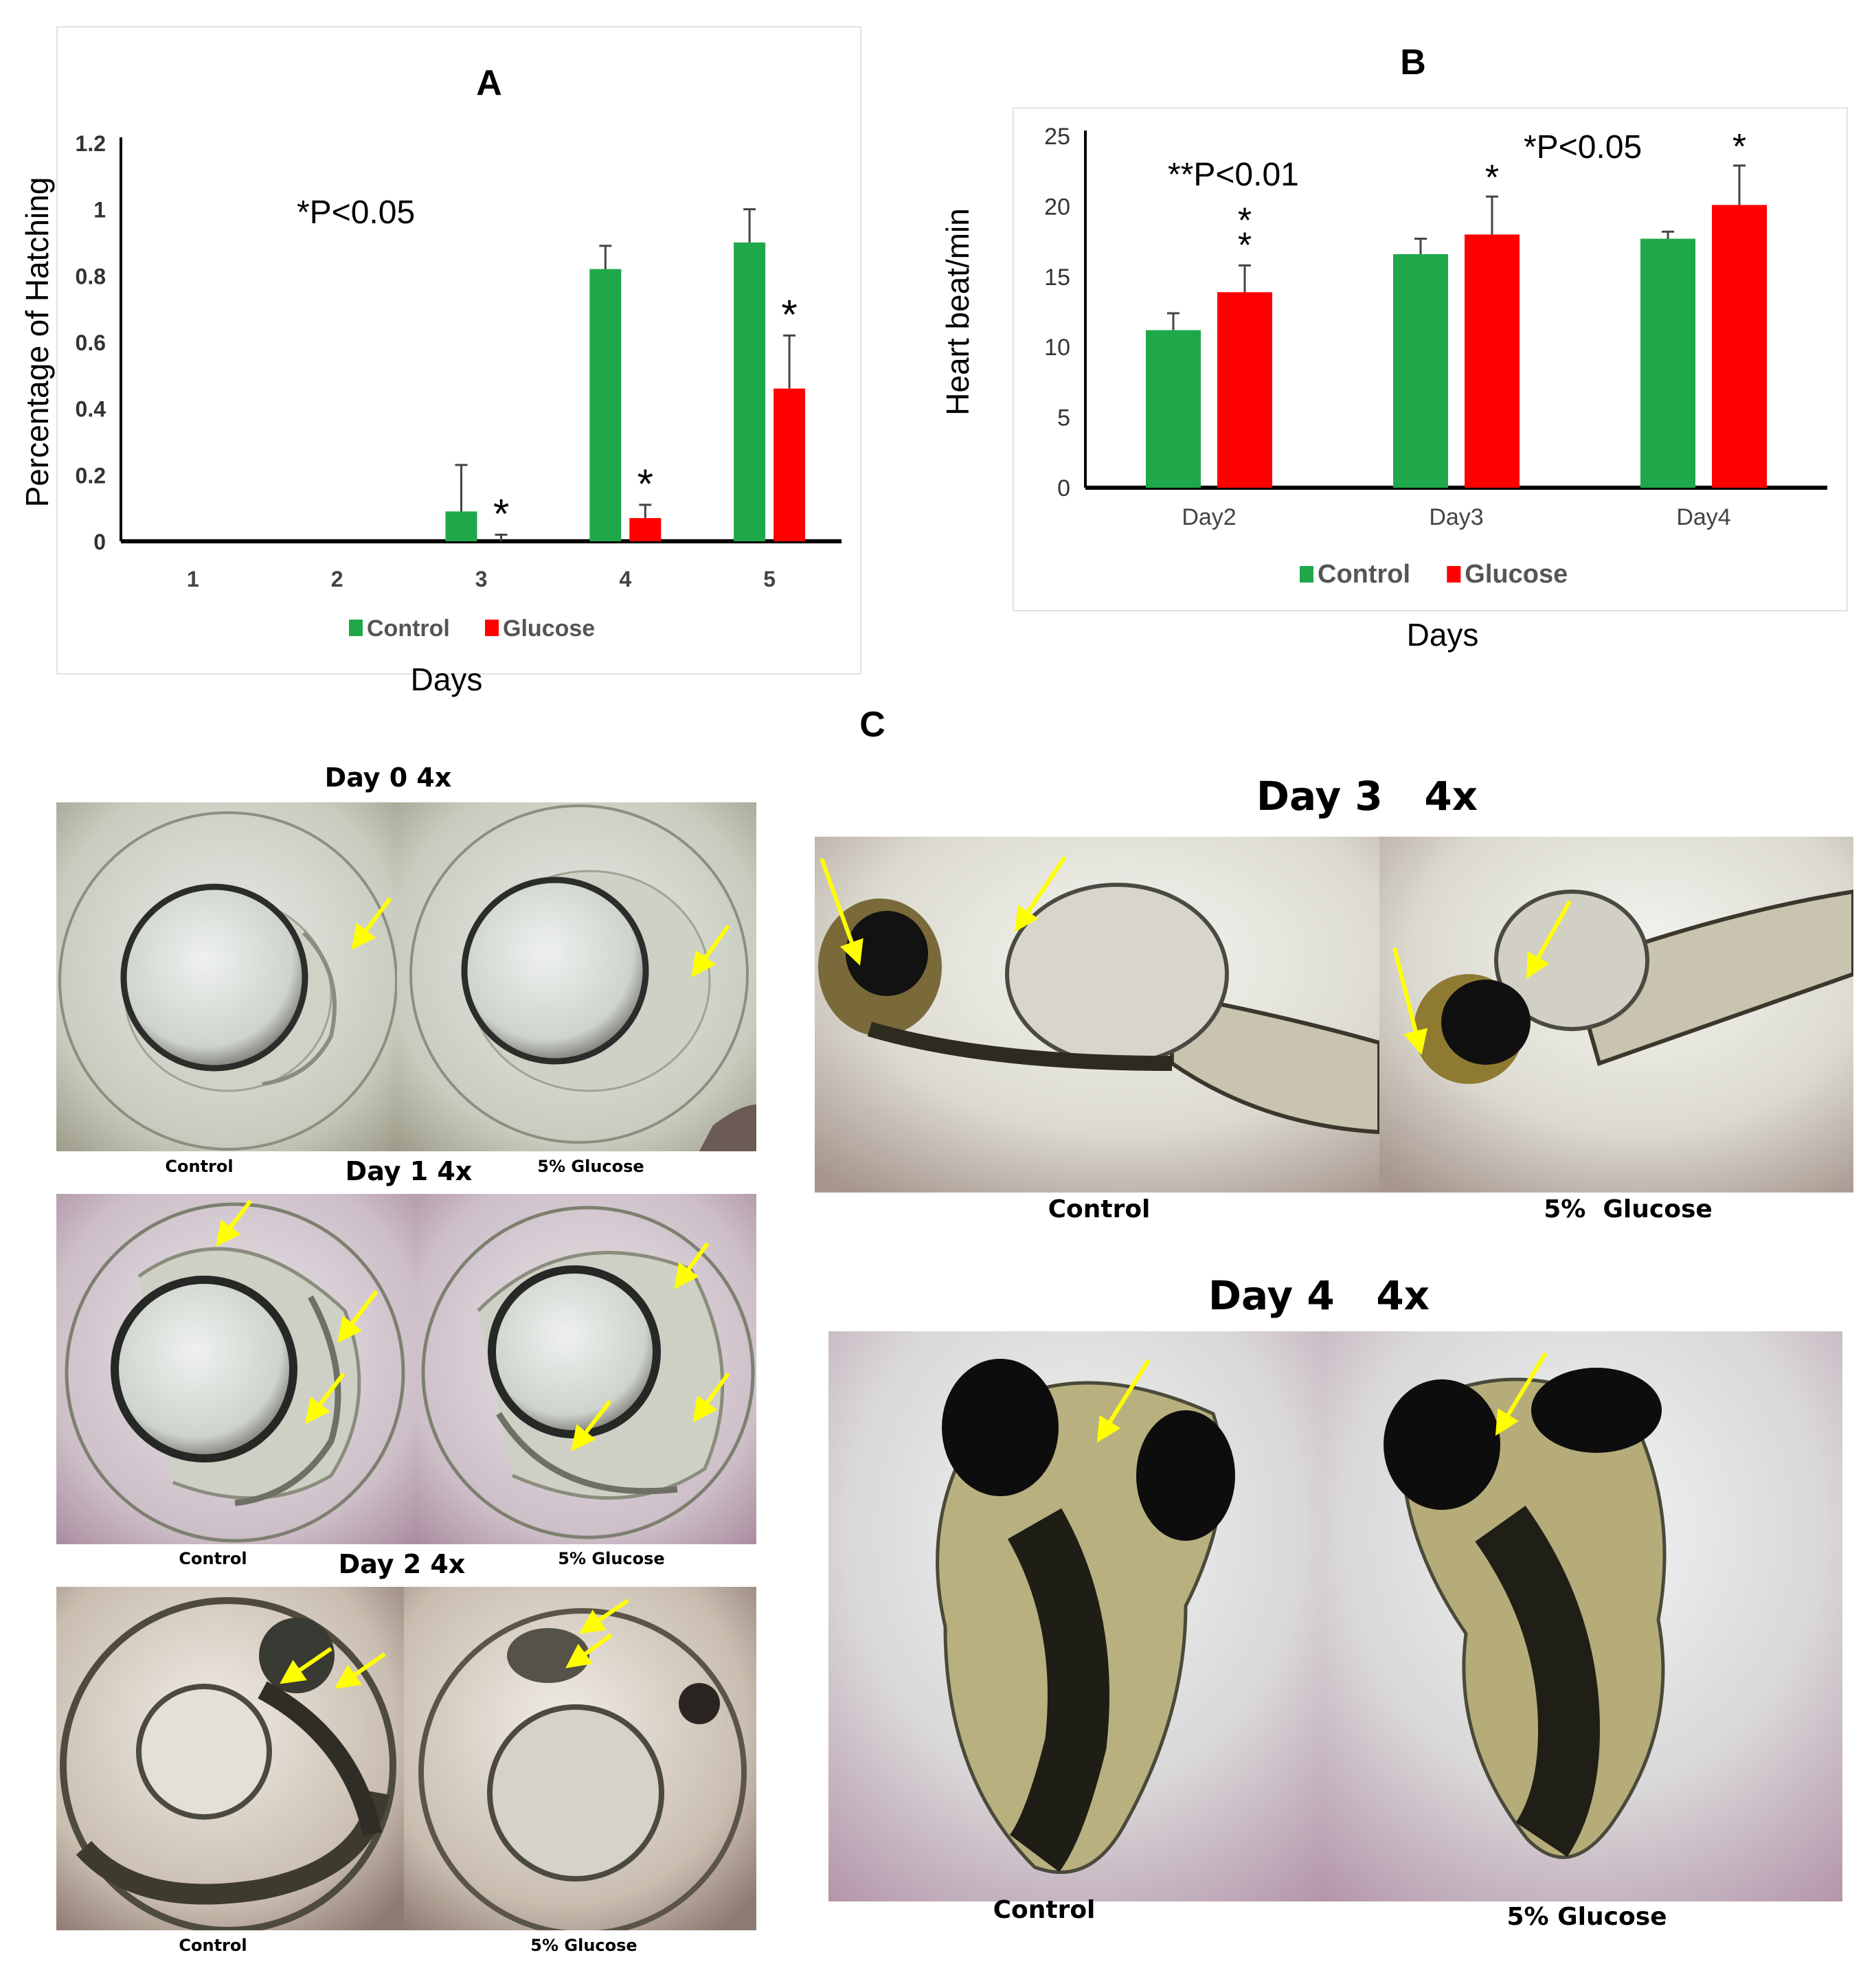  Describe the element at coordinates (388, 778) in the screenshot. I see `day0-title: Day 0 4x` at that location.